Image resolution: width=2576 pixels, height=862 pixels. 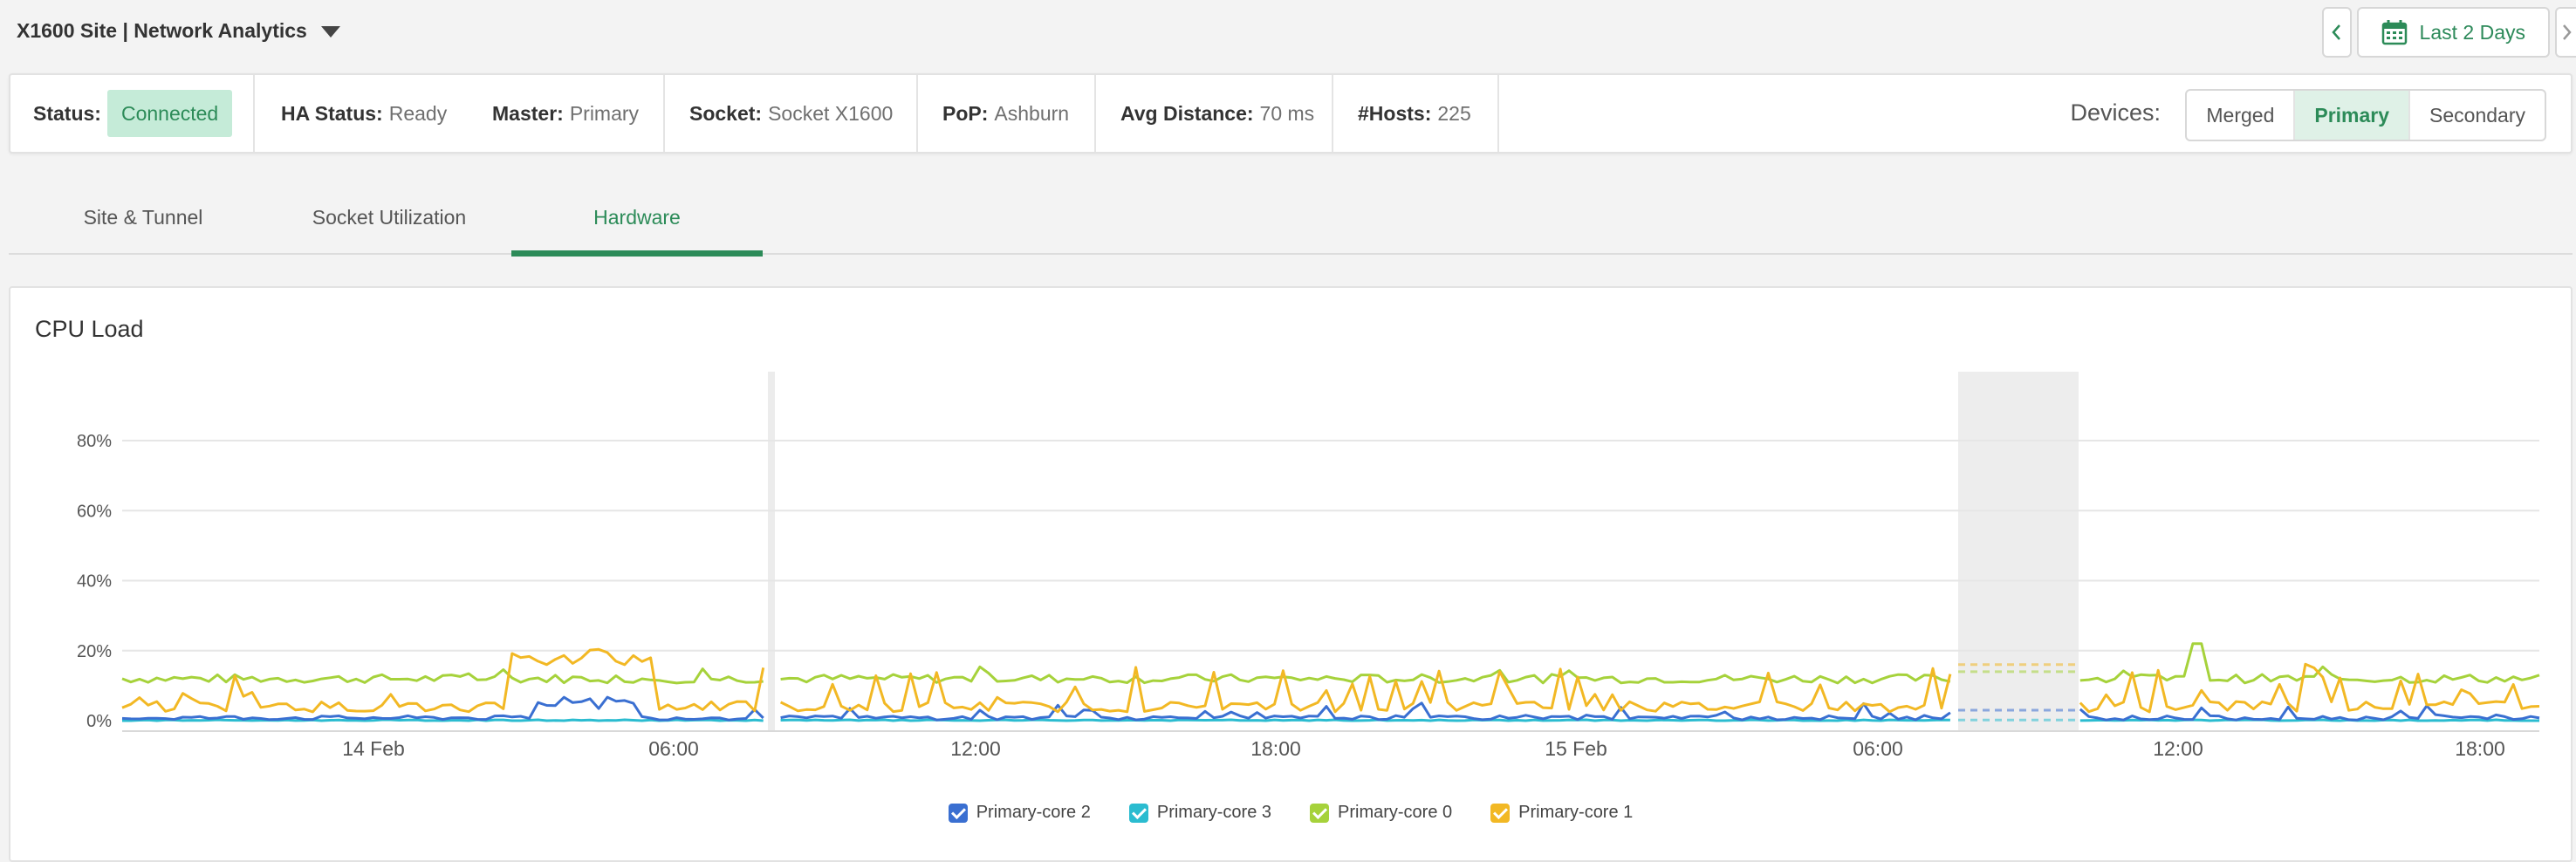 I want to click on socket-field: Socket: Socket X1600, so click(x=791, y=114).